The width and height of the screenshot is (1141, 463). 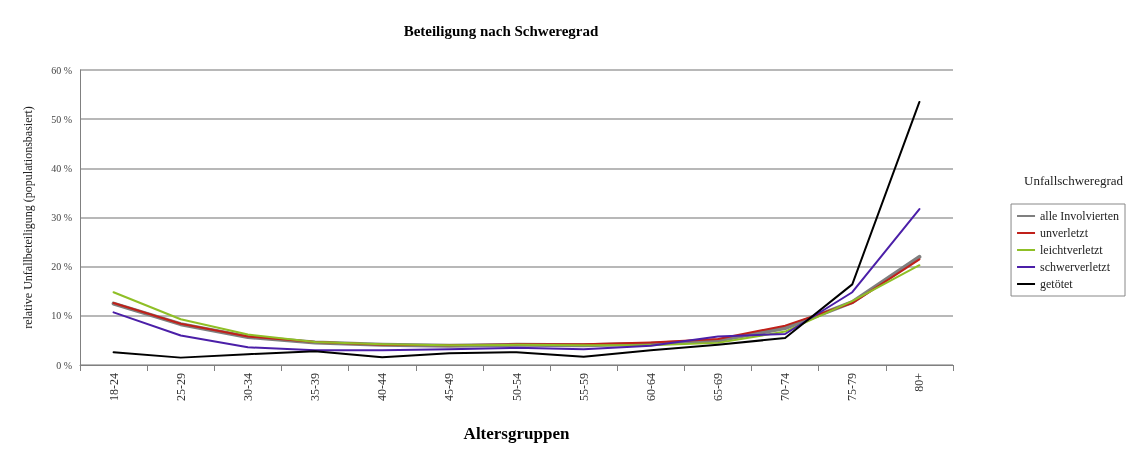 What do you see at coordinates (315, 387) in the screenshot?
I see `x-tick-label: 35-39` at bounding box center [315, 387].